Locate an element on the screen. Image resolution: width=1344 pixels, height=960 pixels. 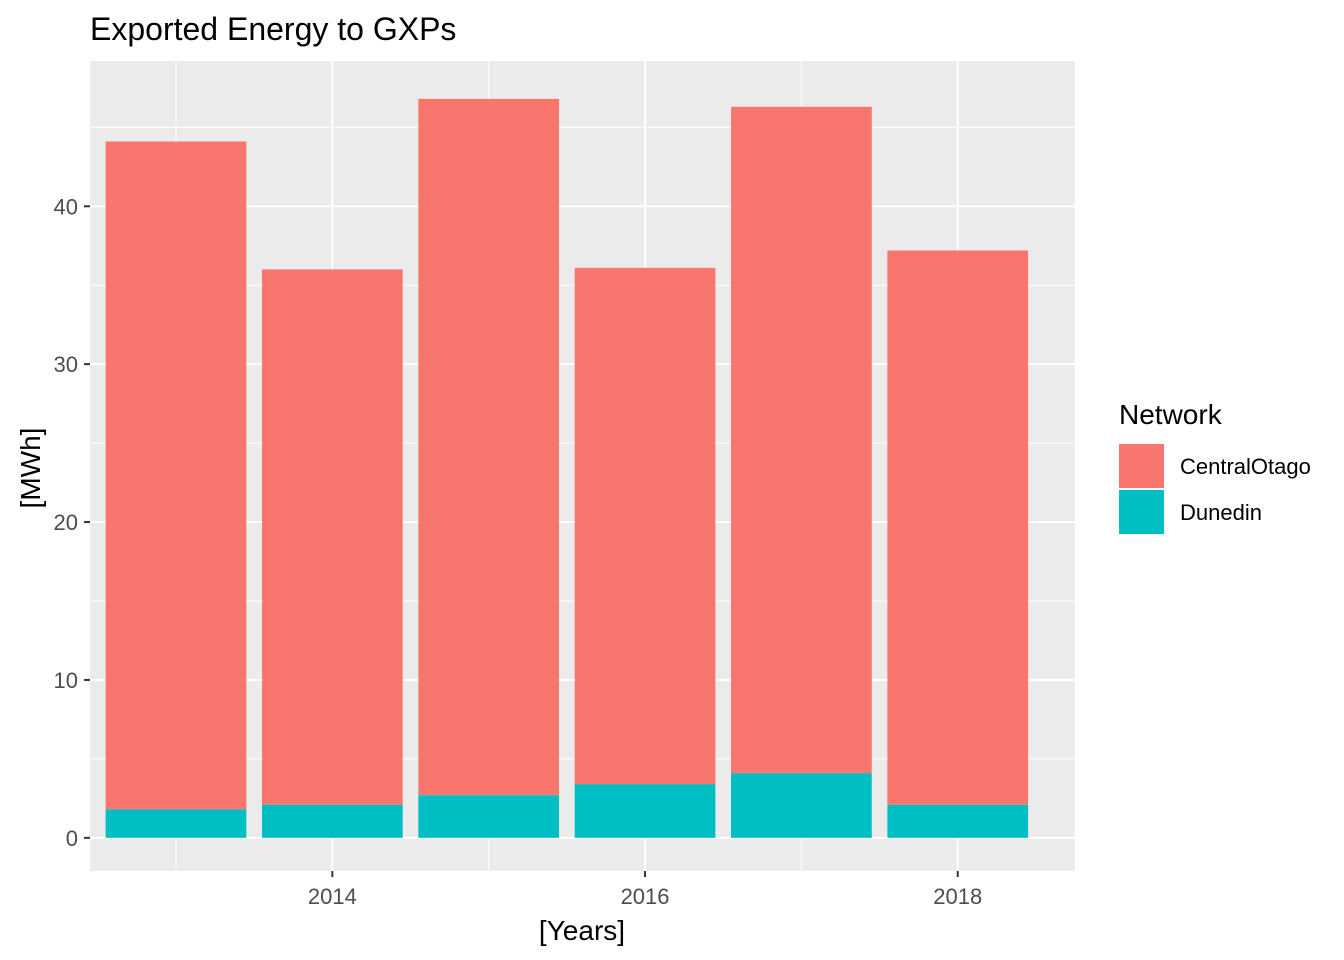
x-tick-label: 2014 is located at coordinates (332, 896).